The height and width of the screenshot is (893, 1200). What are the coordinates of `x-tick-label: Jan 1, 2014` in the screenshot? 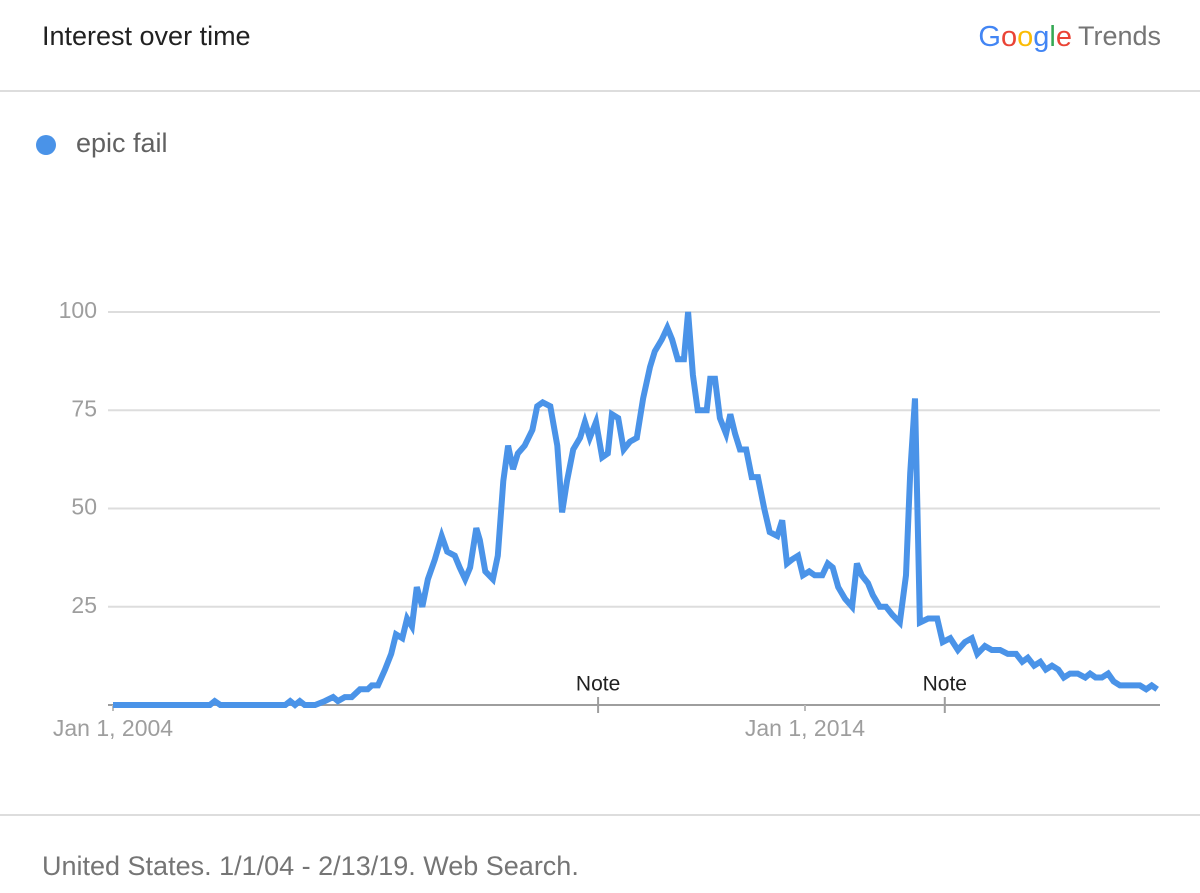 It's located at (805, 728).